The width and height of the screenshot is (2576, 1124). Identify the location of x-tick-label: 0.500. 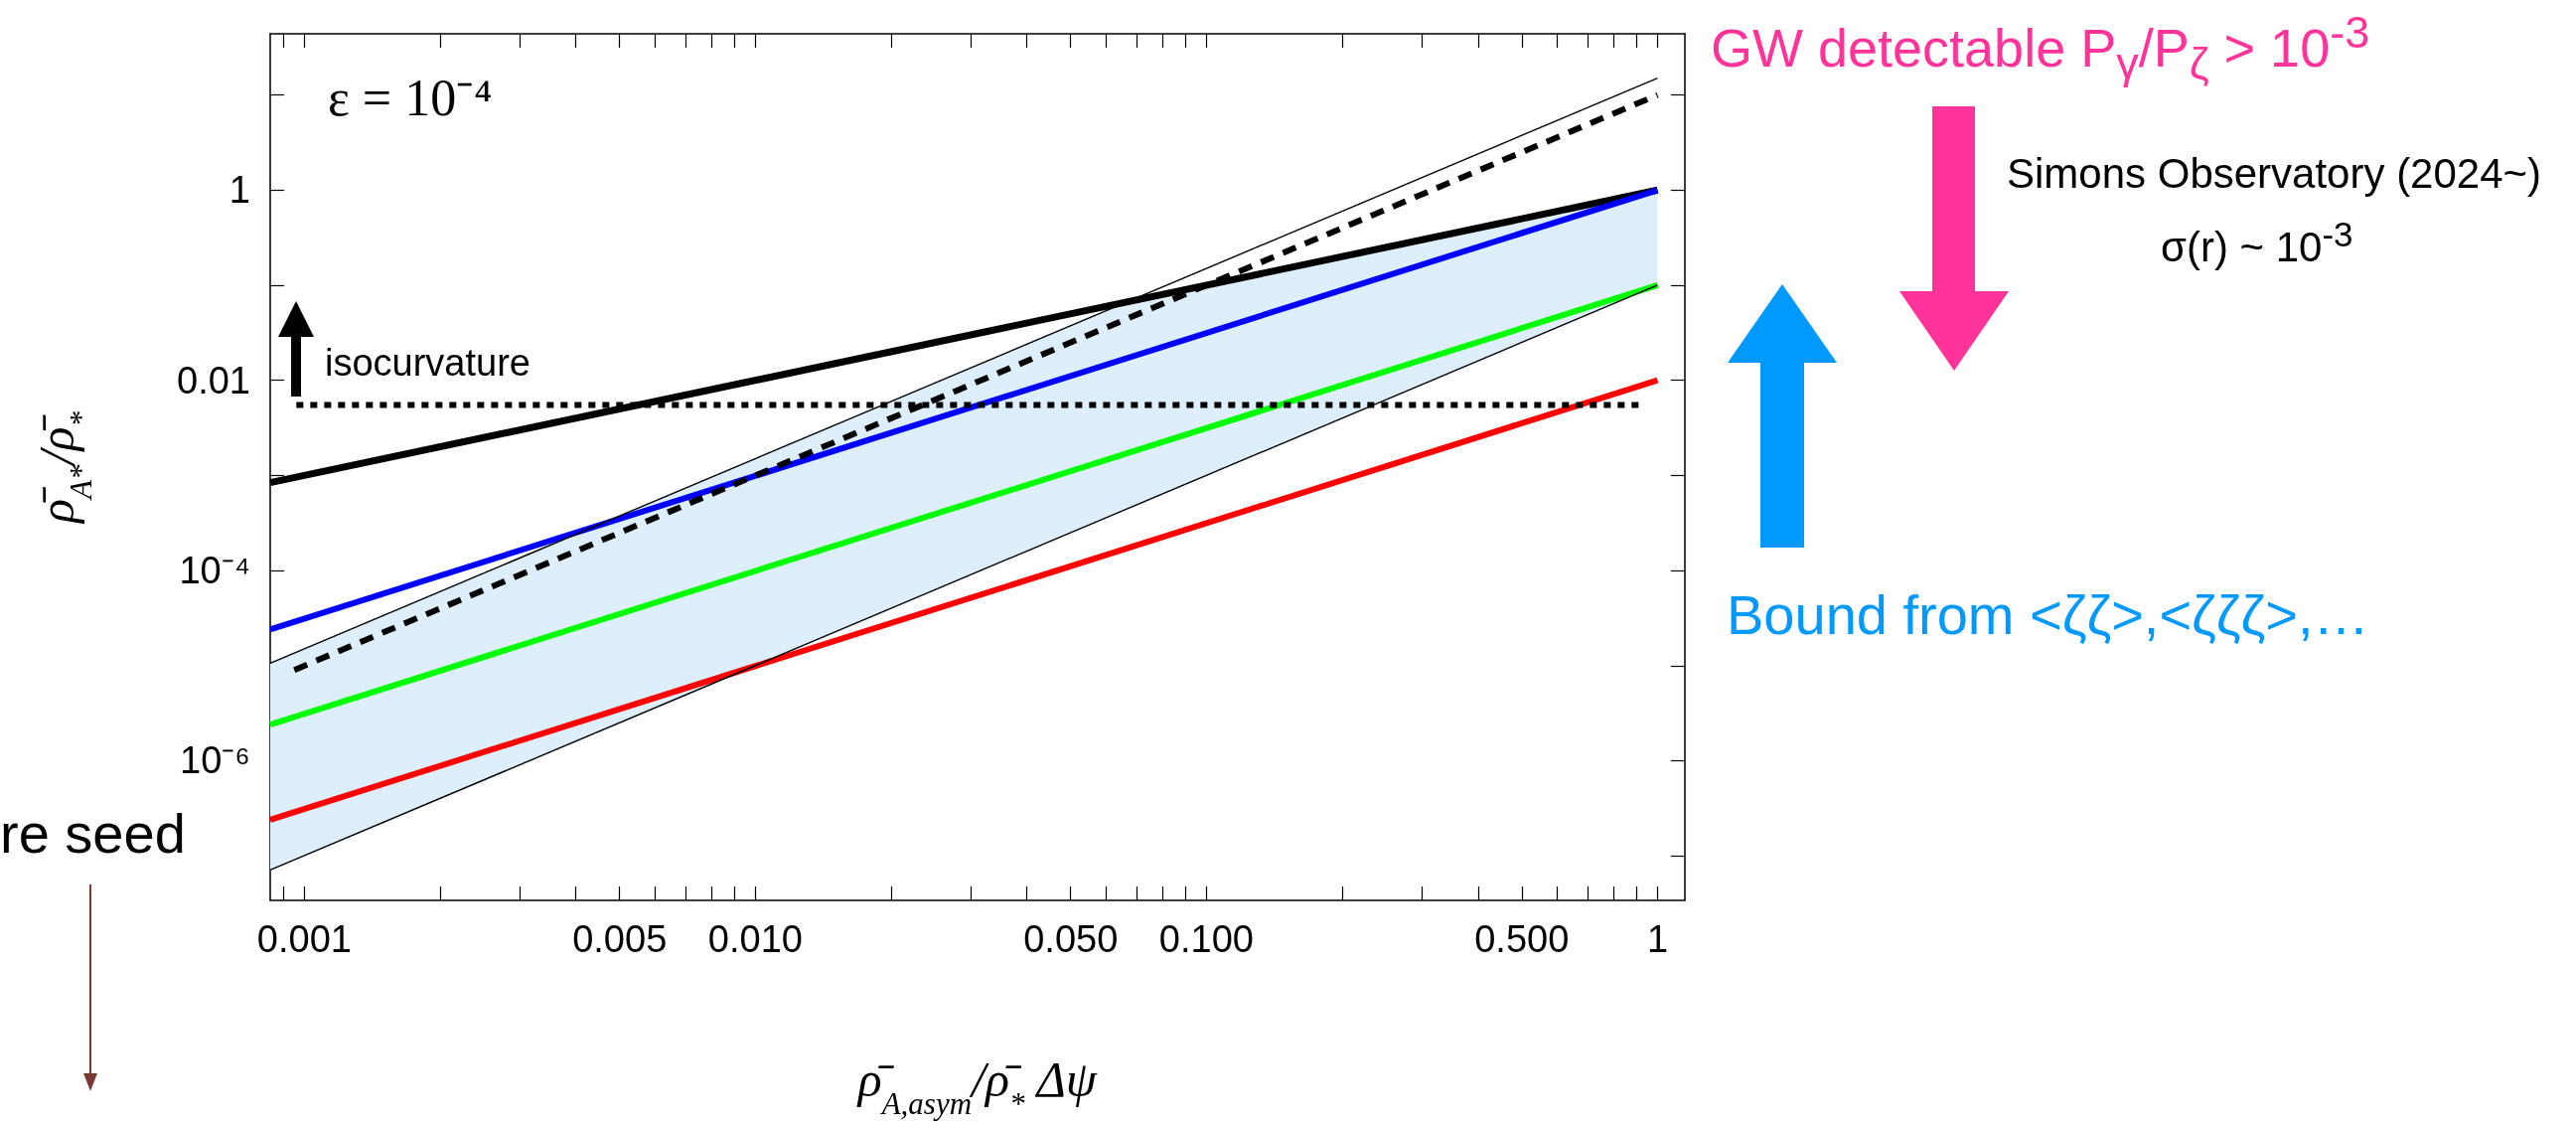
(1522, 939).